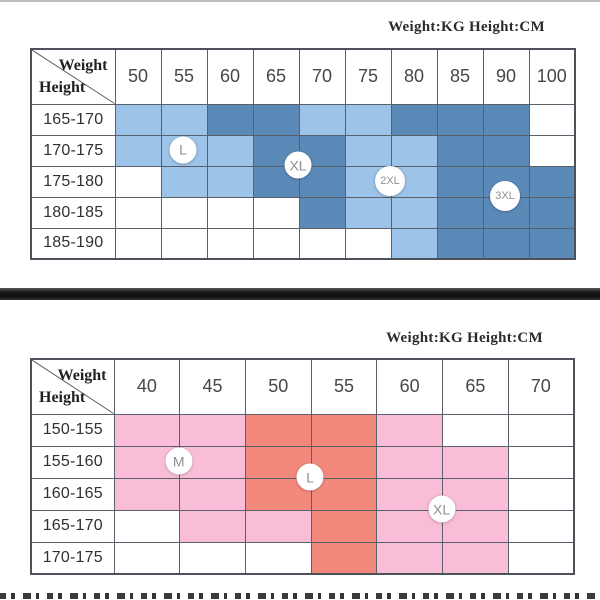  What do you see at coordinates (464, 338) in the screenshot?
I see `units-note-bottom: Weight:KG Height:CM` at bounding box center [464, 338].